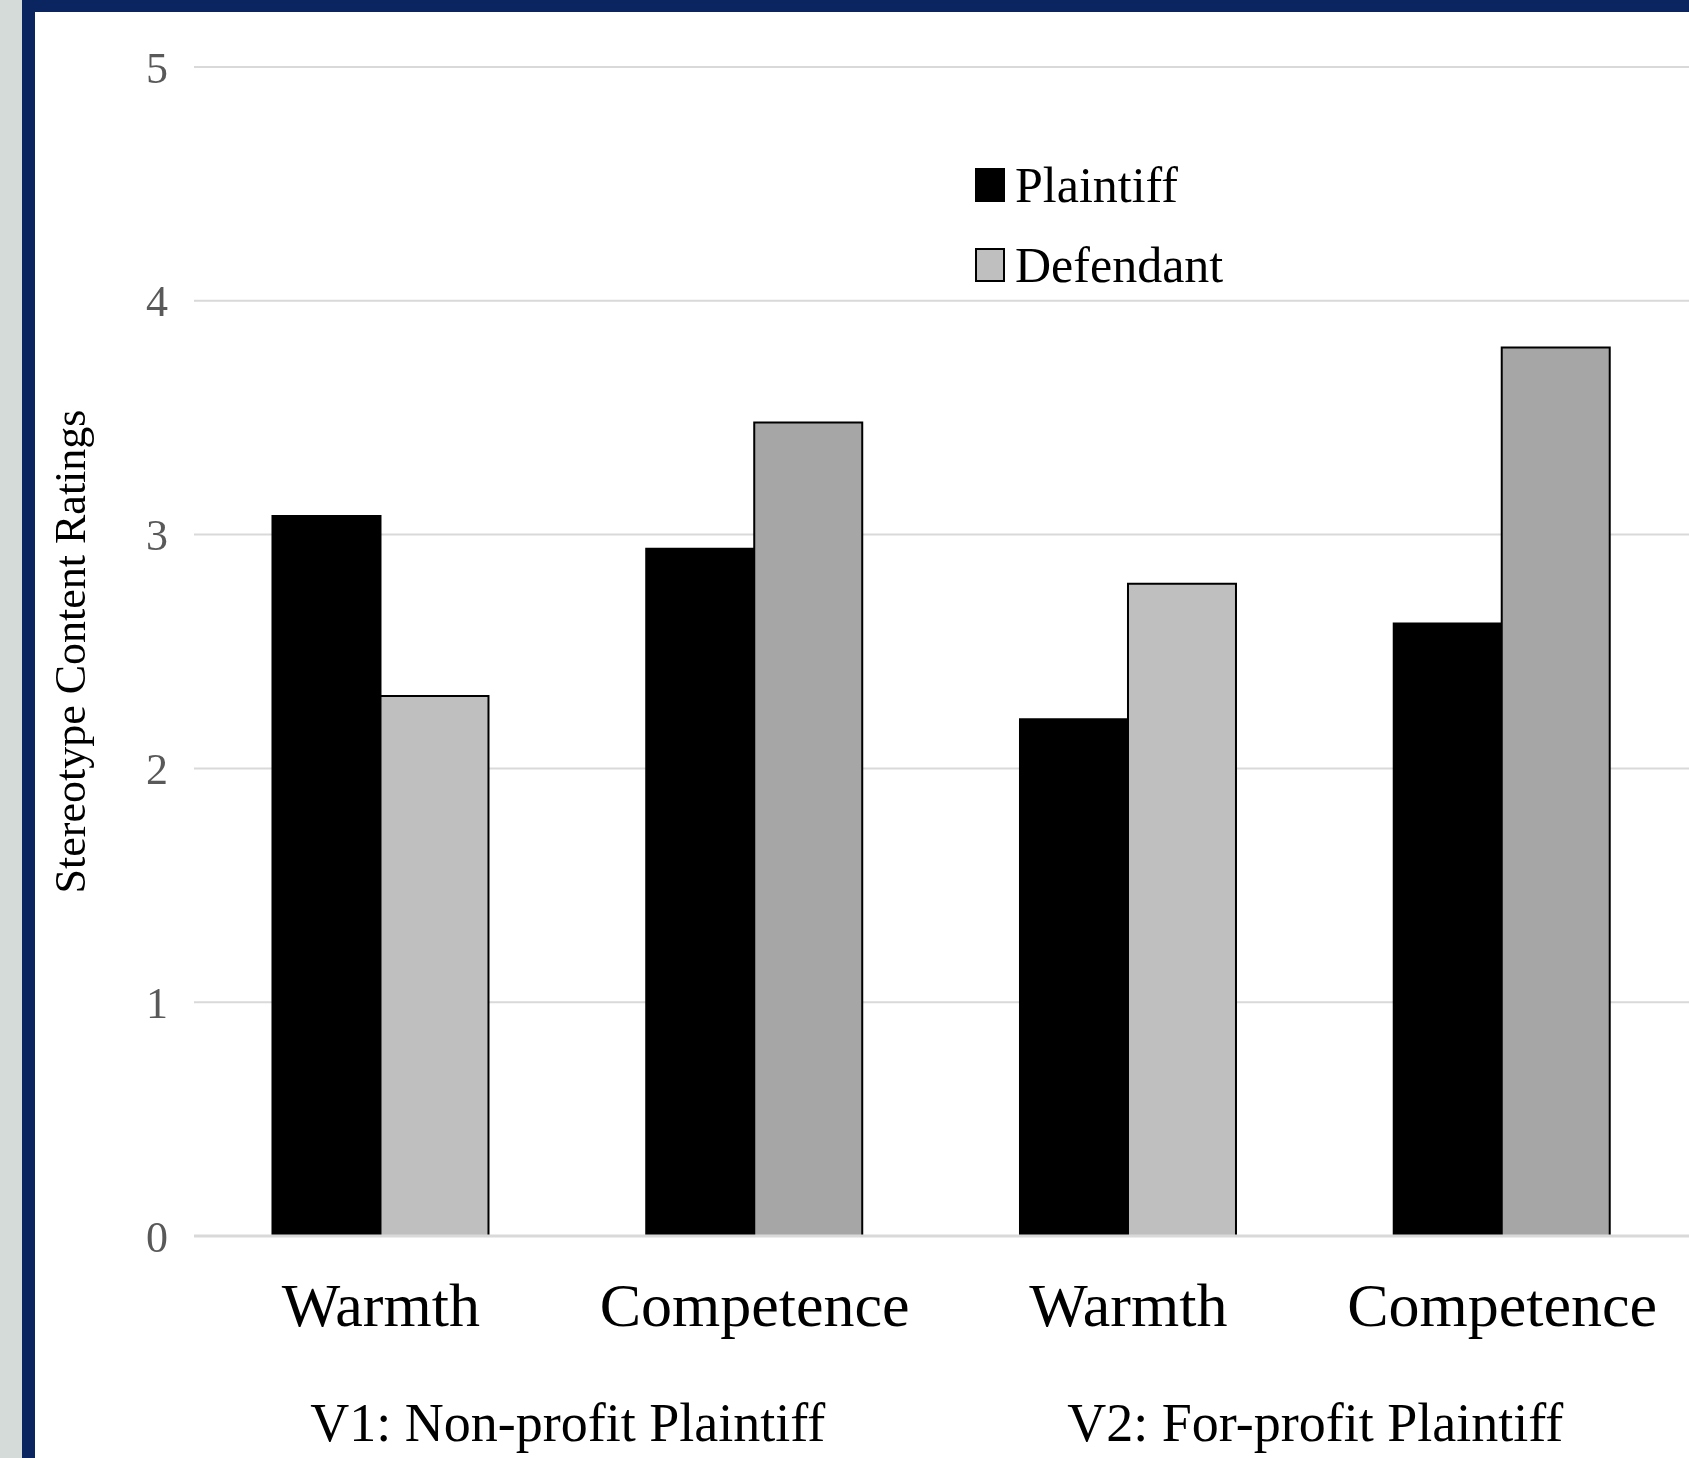 Image resolution: width=1689 pixels, height=1458 pixels. Describe the element at coordinates (1119, 265) in the screenshot. I see `legend-label: Defendant` at that location.